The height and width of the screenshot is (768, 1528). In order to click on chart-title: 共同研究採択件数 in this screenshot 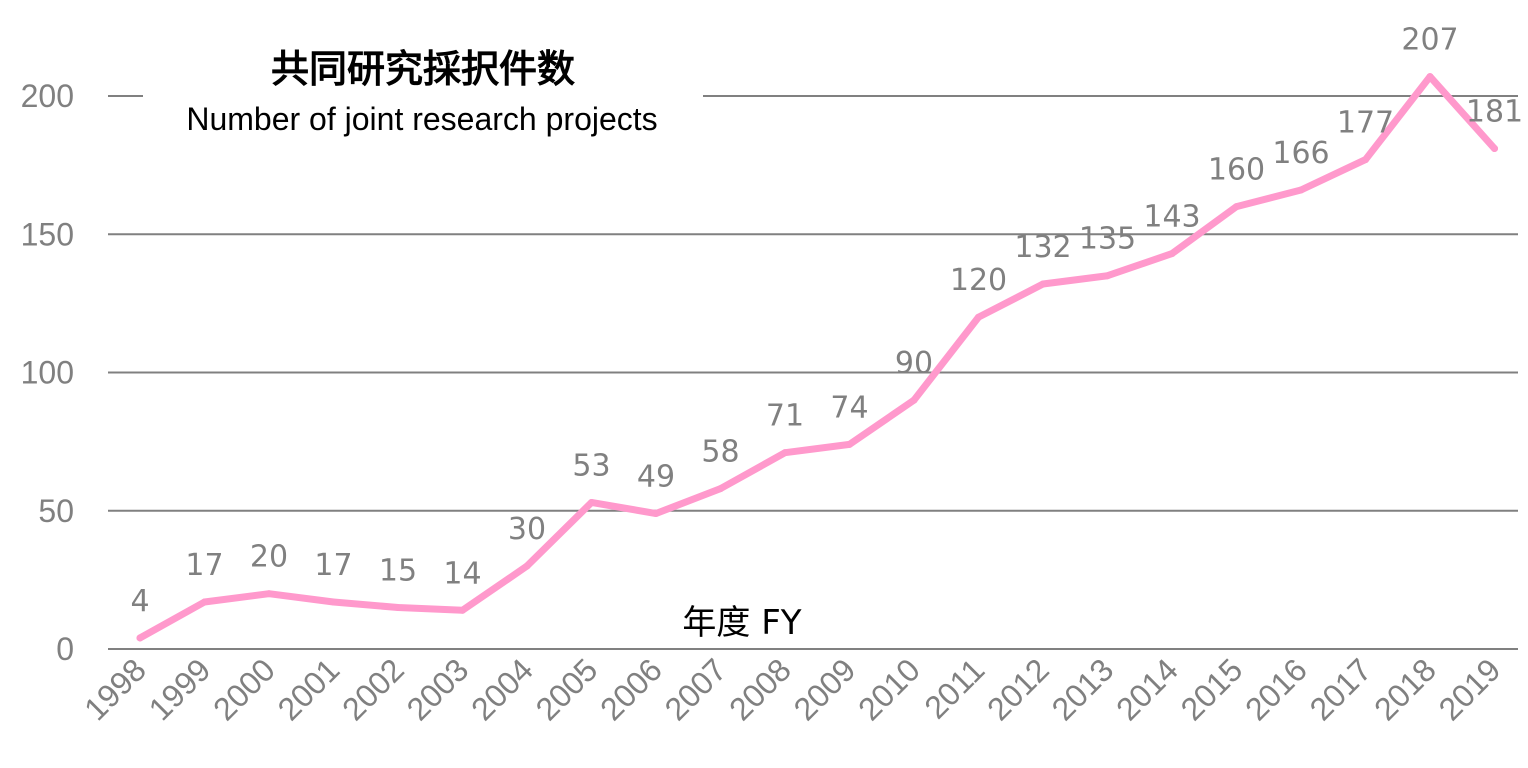, I will do `click(423, 69)`.